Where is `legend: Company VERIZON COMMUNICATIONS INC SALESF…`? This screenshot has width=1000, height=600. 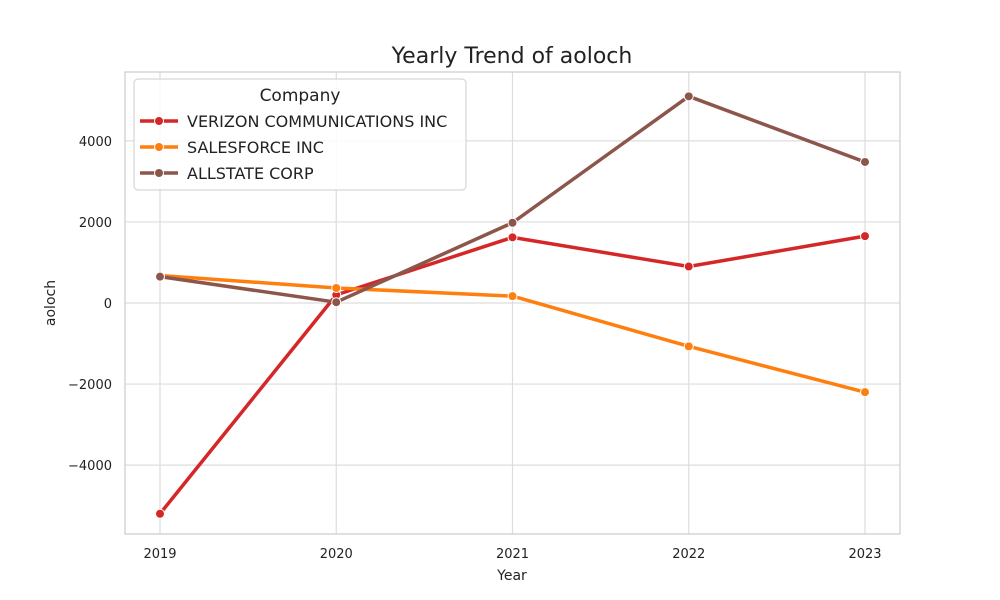 legend: Company VERIZON COMMUNICATIONS INC SALESF… is located at coordinates (300, 134).